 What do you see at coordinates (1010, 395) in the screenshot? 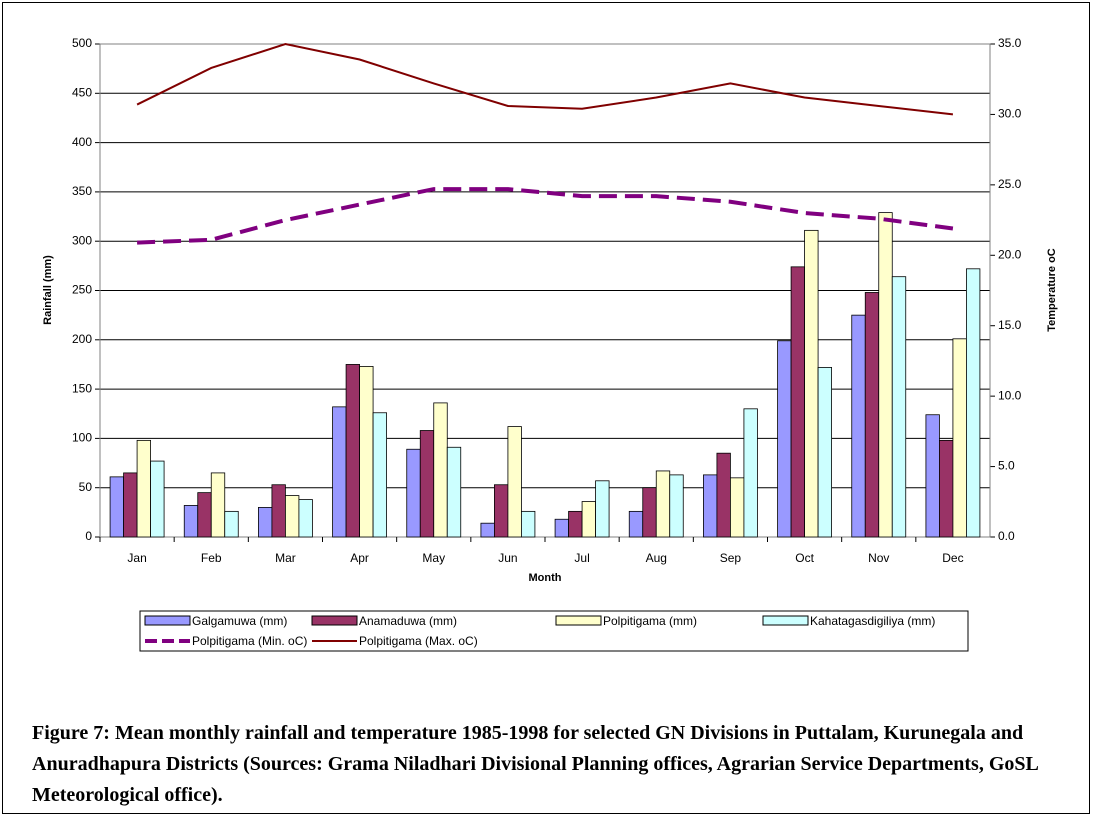
I see `y2-tick-label: 10.0` at bounding box center [1010, 395].